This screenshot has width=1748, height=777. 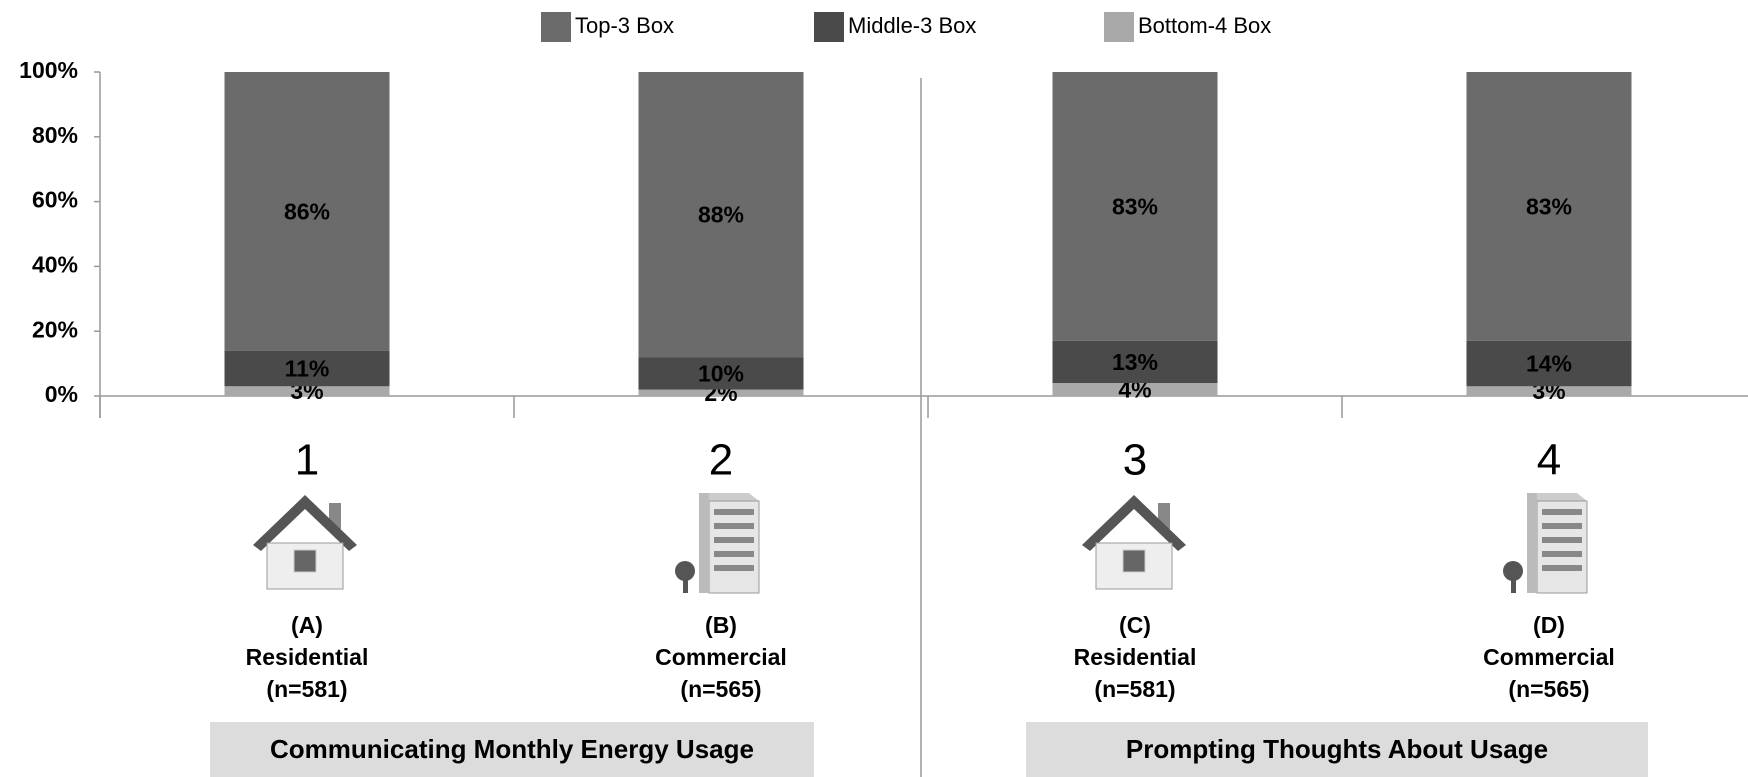 I want to click on category-letter: (A), so click(x=307, y=625).